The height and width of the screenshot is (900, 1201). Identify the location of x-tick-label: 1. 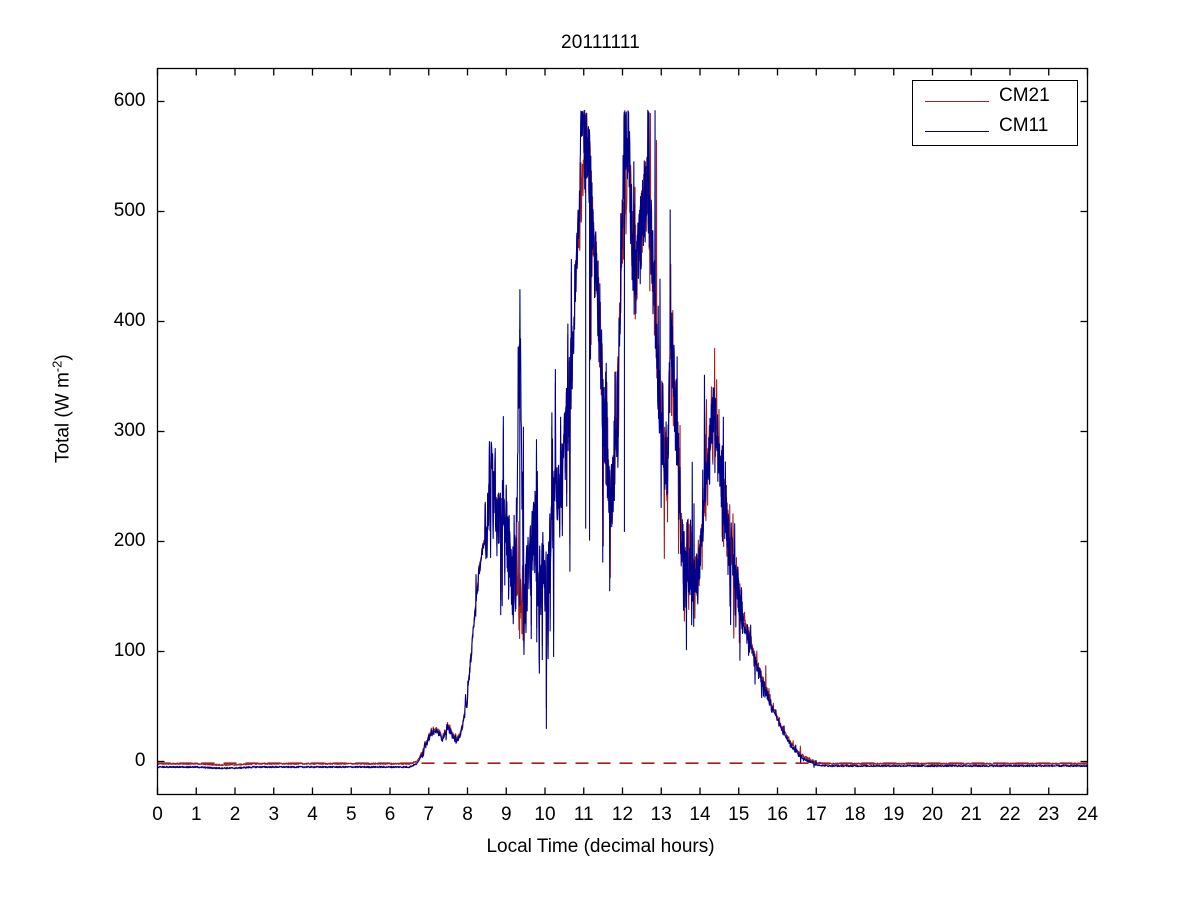
(196, 814).